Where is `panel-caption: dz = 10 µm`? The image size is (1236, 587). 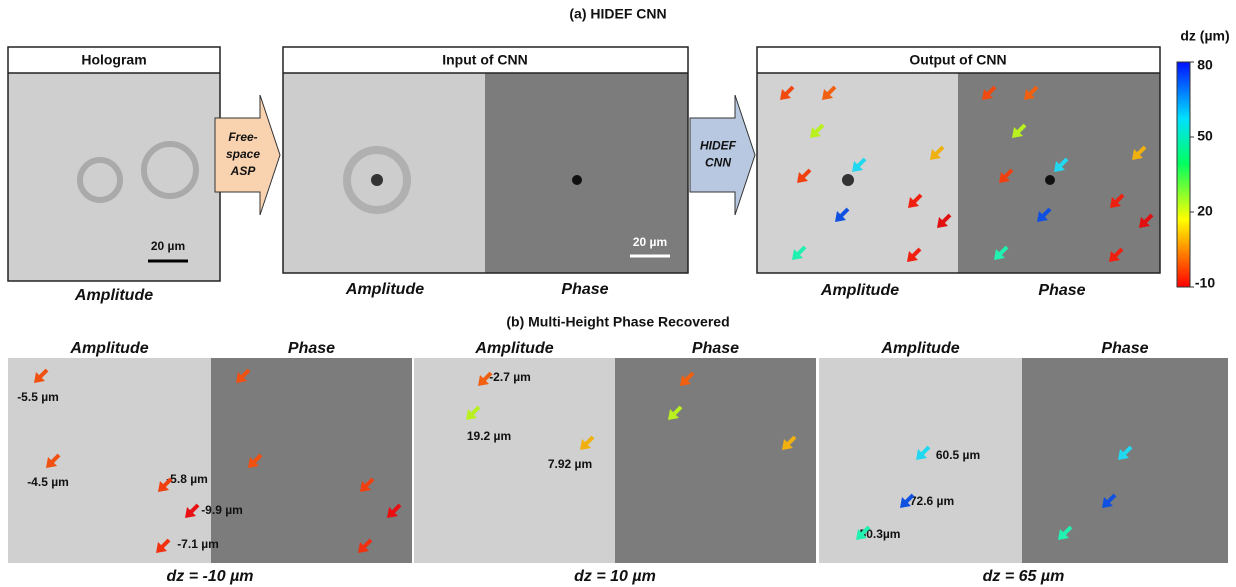
panel-caption: dz = 10 µm is located at coordinates (615, 576).